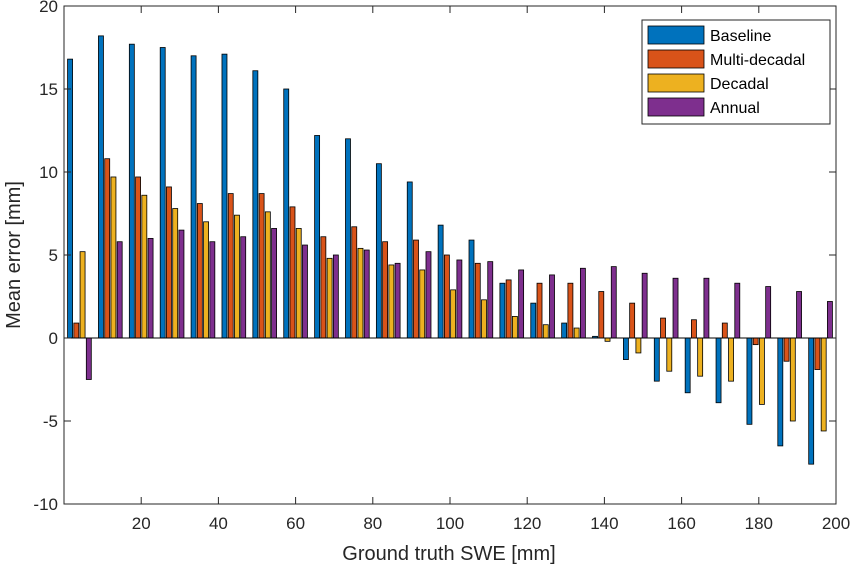  Describe the element at coordinates (448, 554) in the screenshot. I see `x-axis-label: Ground truth SWE [mm]` at that location.